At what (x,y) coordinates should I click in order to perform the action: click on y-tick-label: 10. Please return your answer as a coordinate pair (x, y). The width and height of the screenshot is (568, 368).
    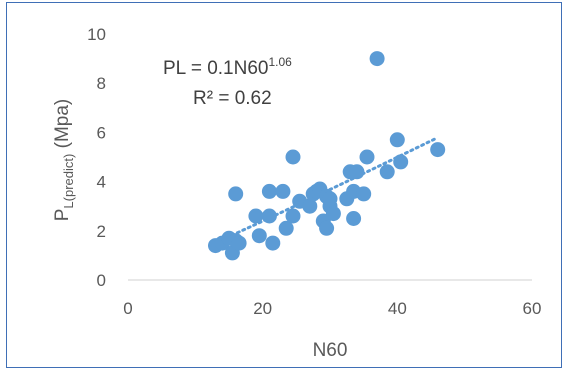
    Looking at the image, I should click on (96, 34).